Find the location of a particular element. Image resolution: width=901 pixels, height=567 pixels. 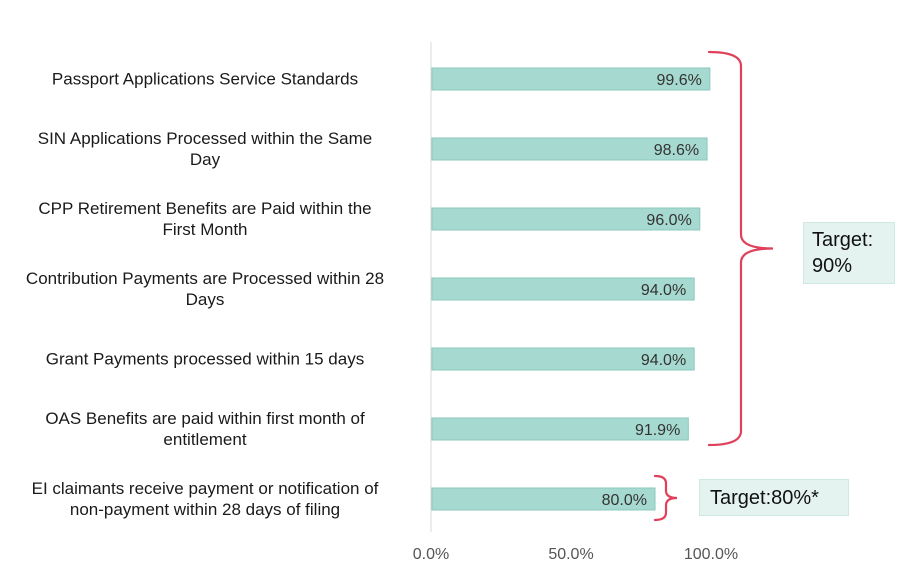

category-label-5: Grant Payments processed within 15 days is located at coordinates (207, 359).